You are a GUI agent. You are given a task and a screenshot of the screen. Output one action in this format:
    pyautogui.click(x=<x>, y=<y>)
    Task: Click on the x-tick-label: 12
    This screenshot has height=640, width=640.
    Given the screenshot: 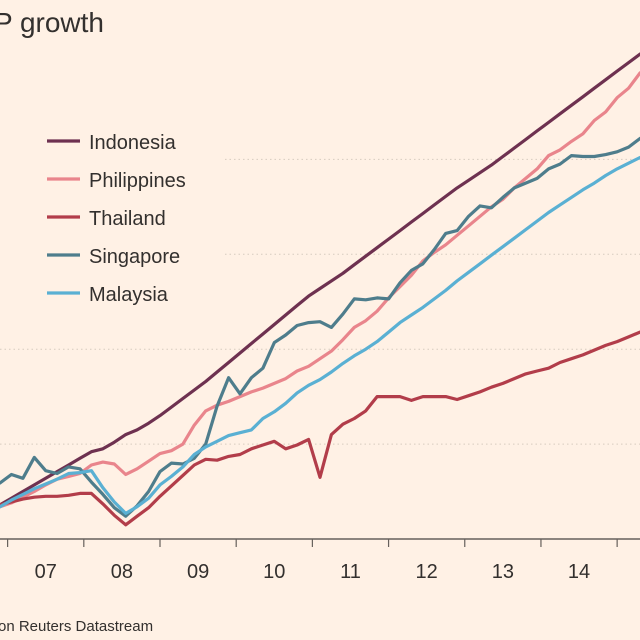 What is the action you would take?
    pyautogui.click(x=427, y=572)
    